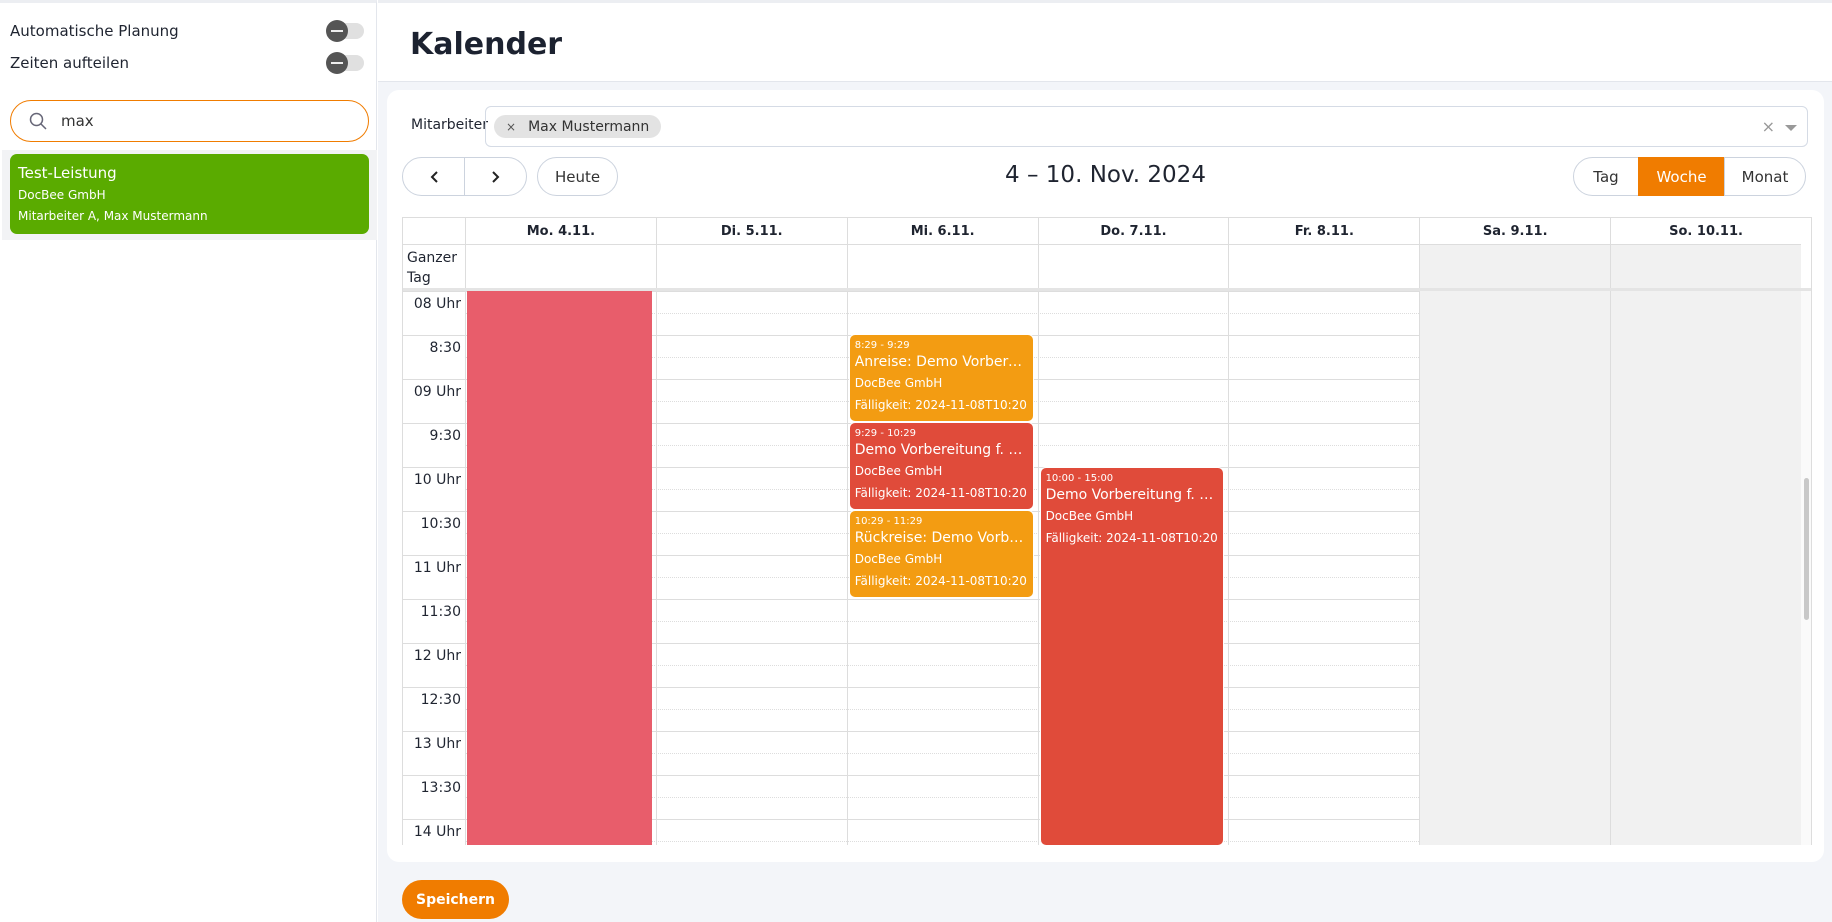  What do you see at coordinates (94, 31) in the screenshot?
I see `toggle-label: Automatische Planung` at bounding box center [94, 31].